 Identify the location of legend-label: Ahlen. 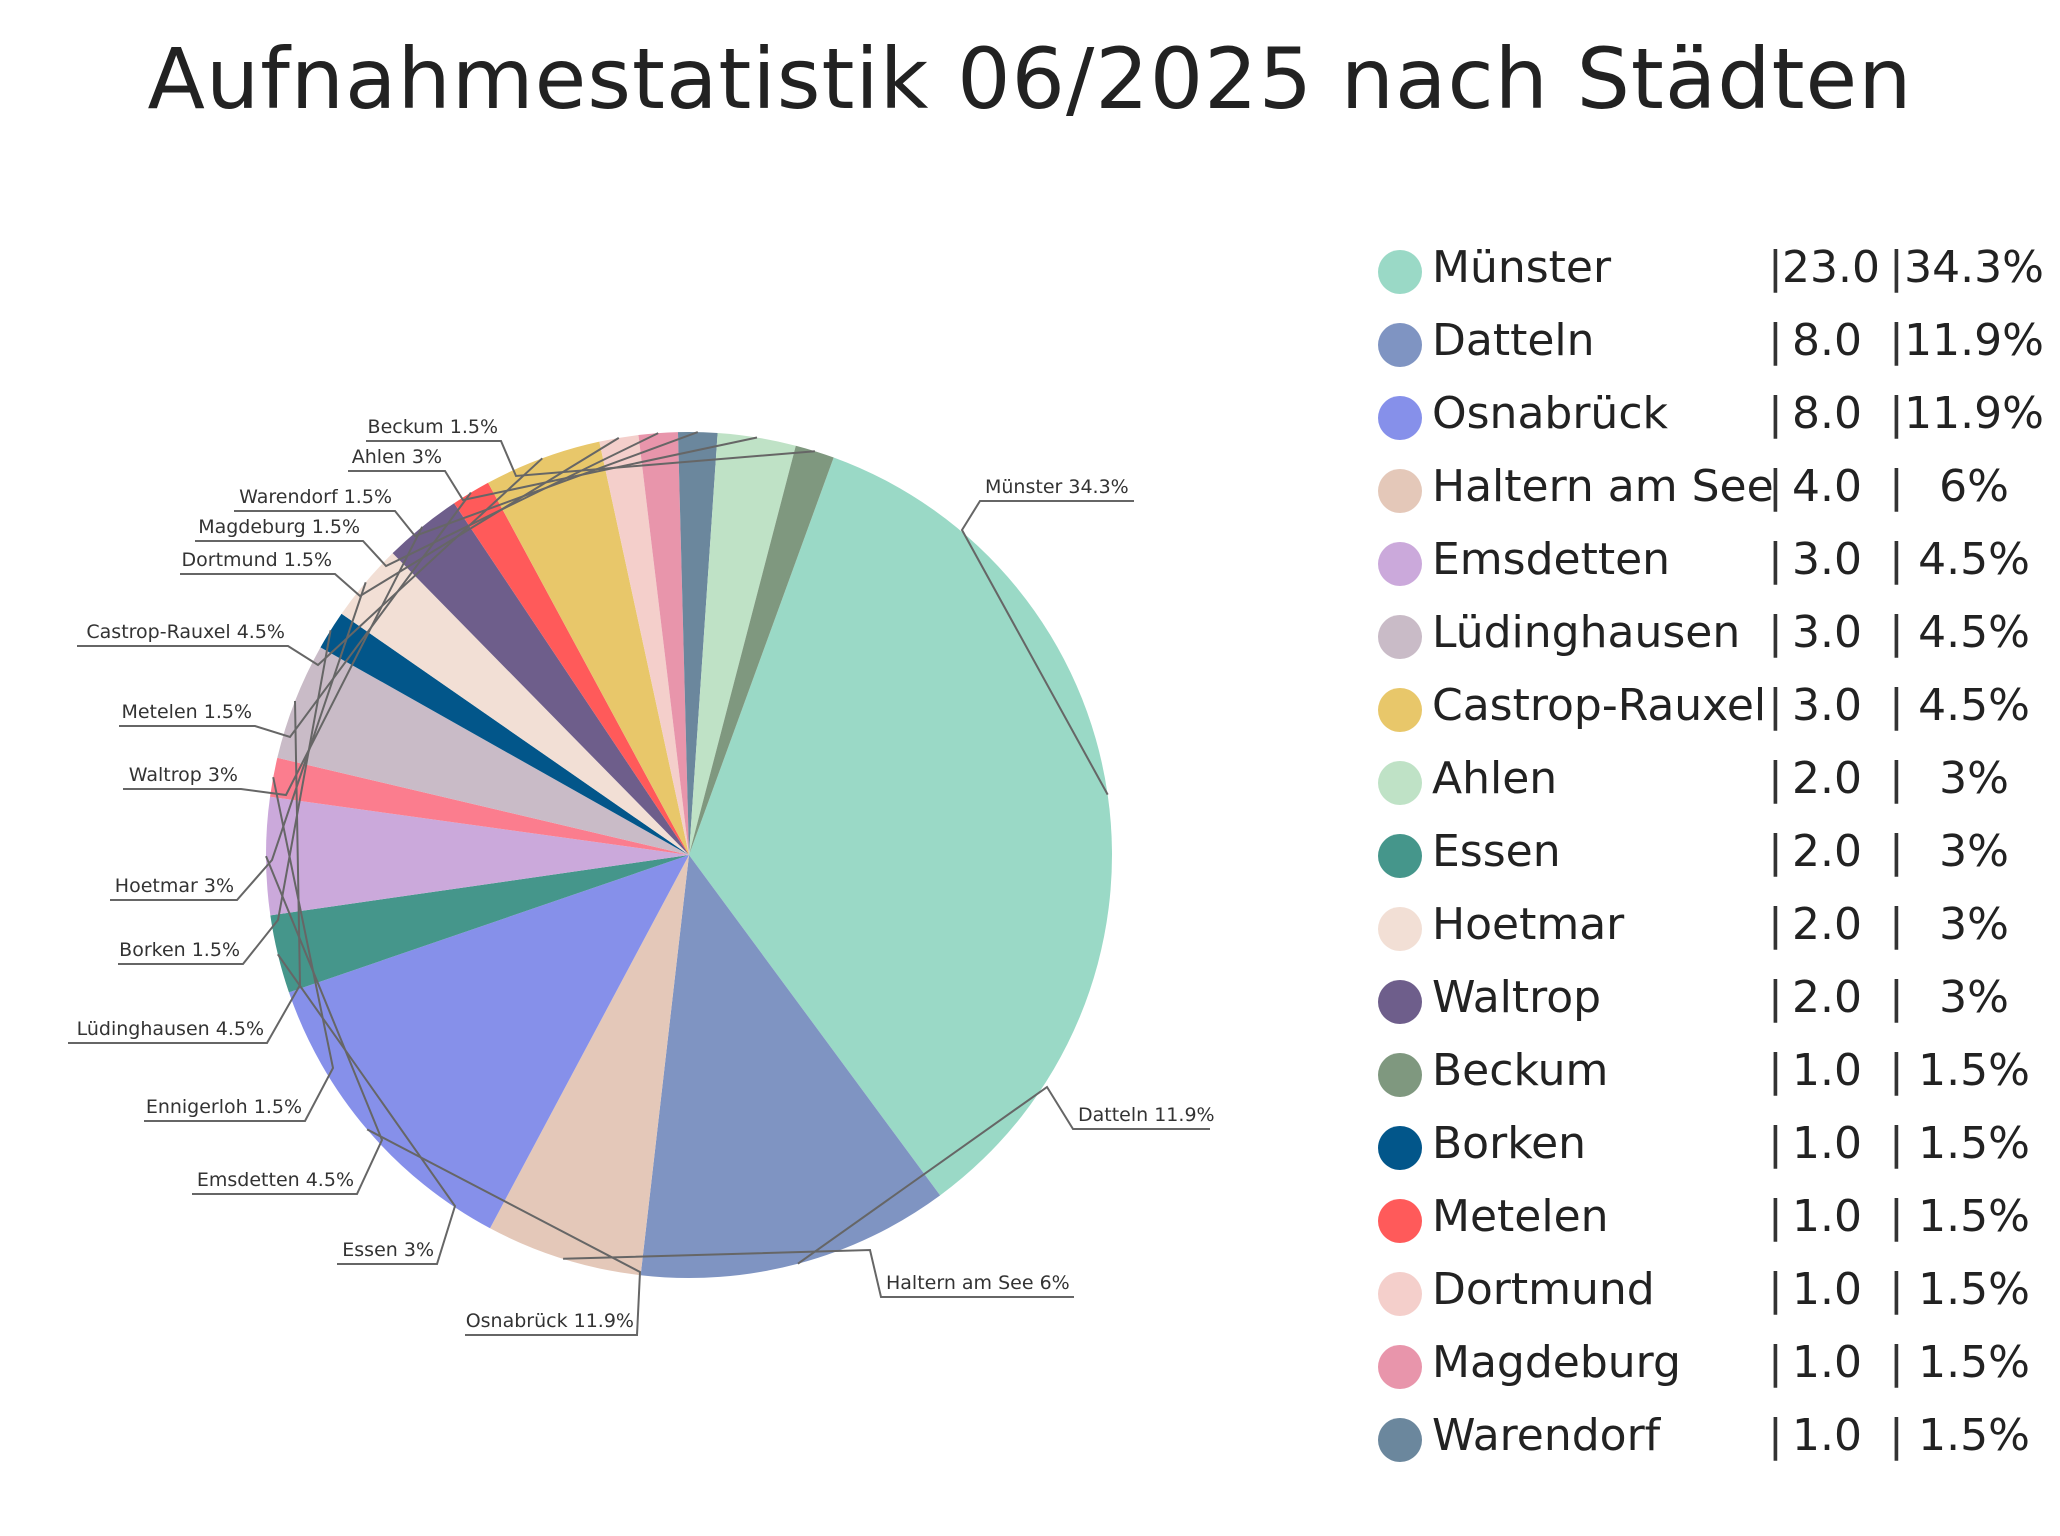
(1495, 778).